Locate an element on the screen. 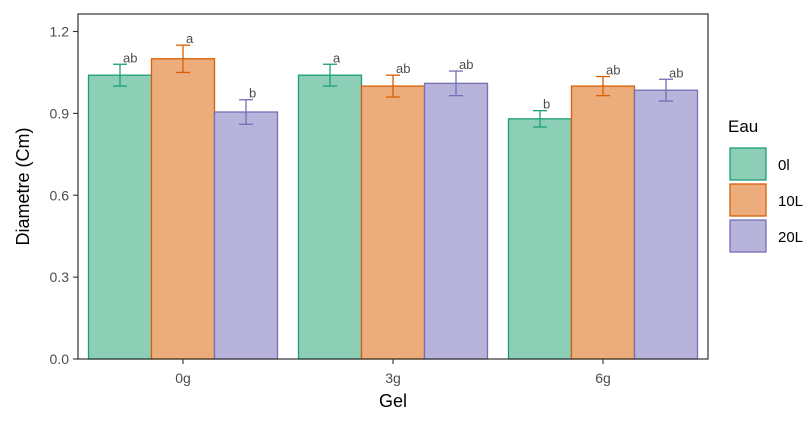 The image size is (812, 421). legend: Eau 0l 10L 20L is located at coordinates (765, 185).